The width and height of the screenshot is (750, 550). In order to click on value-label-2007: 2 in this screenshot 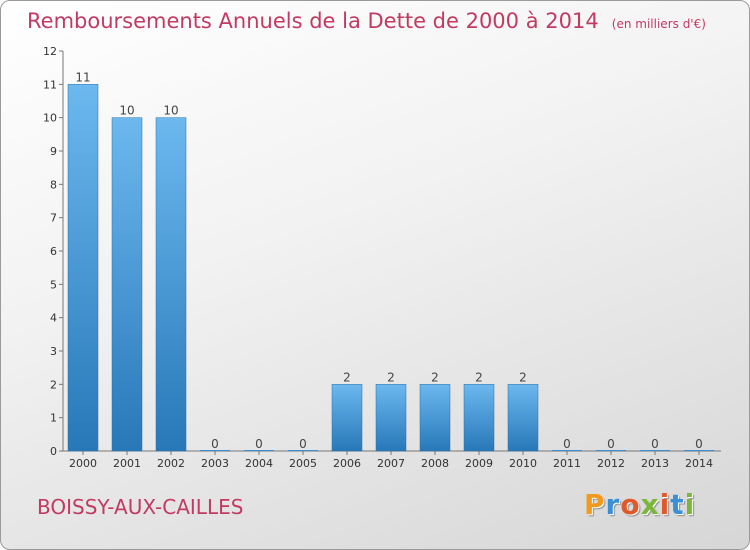, I will do `click(391, 377)`.